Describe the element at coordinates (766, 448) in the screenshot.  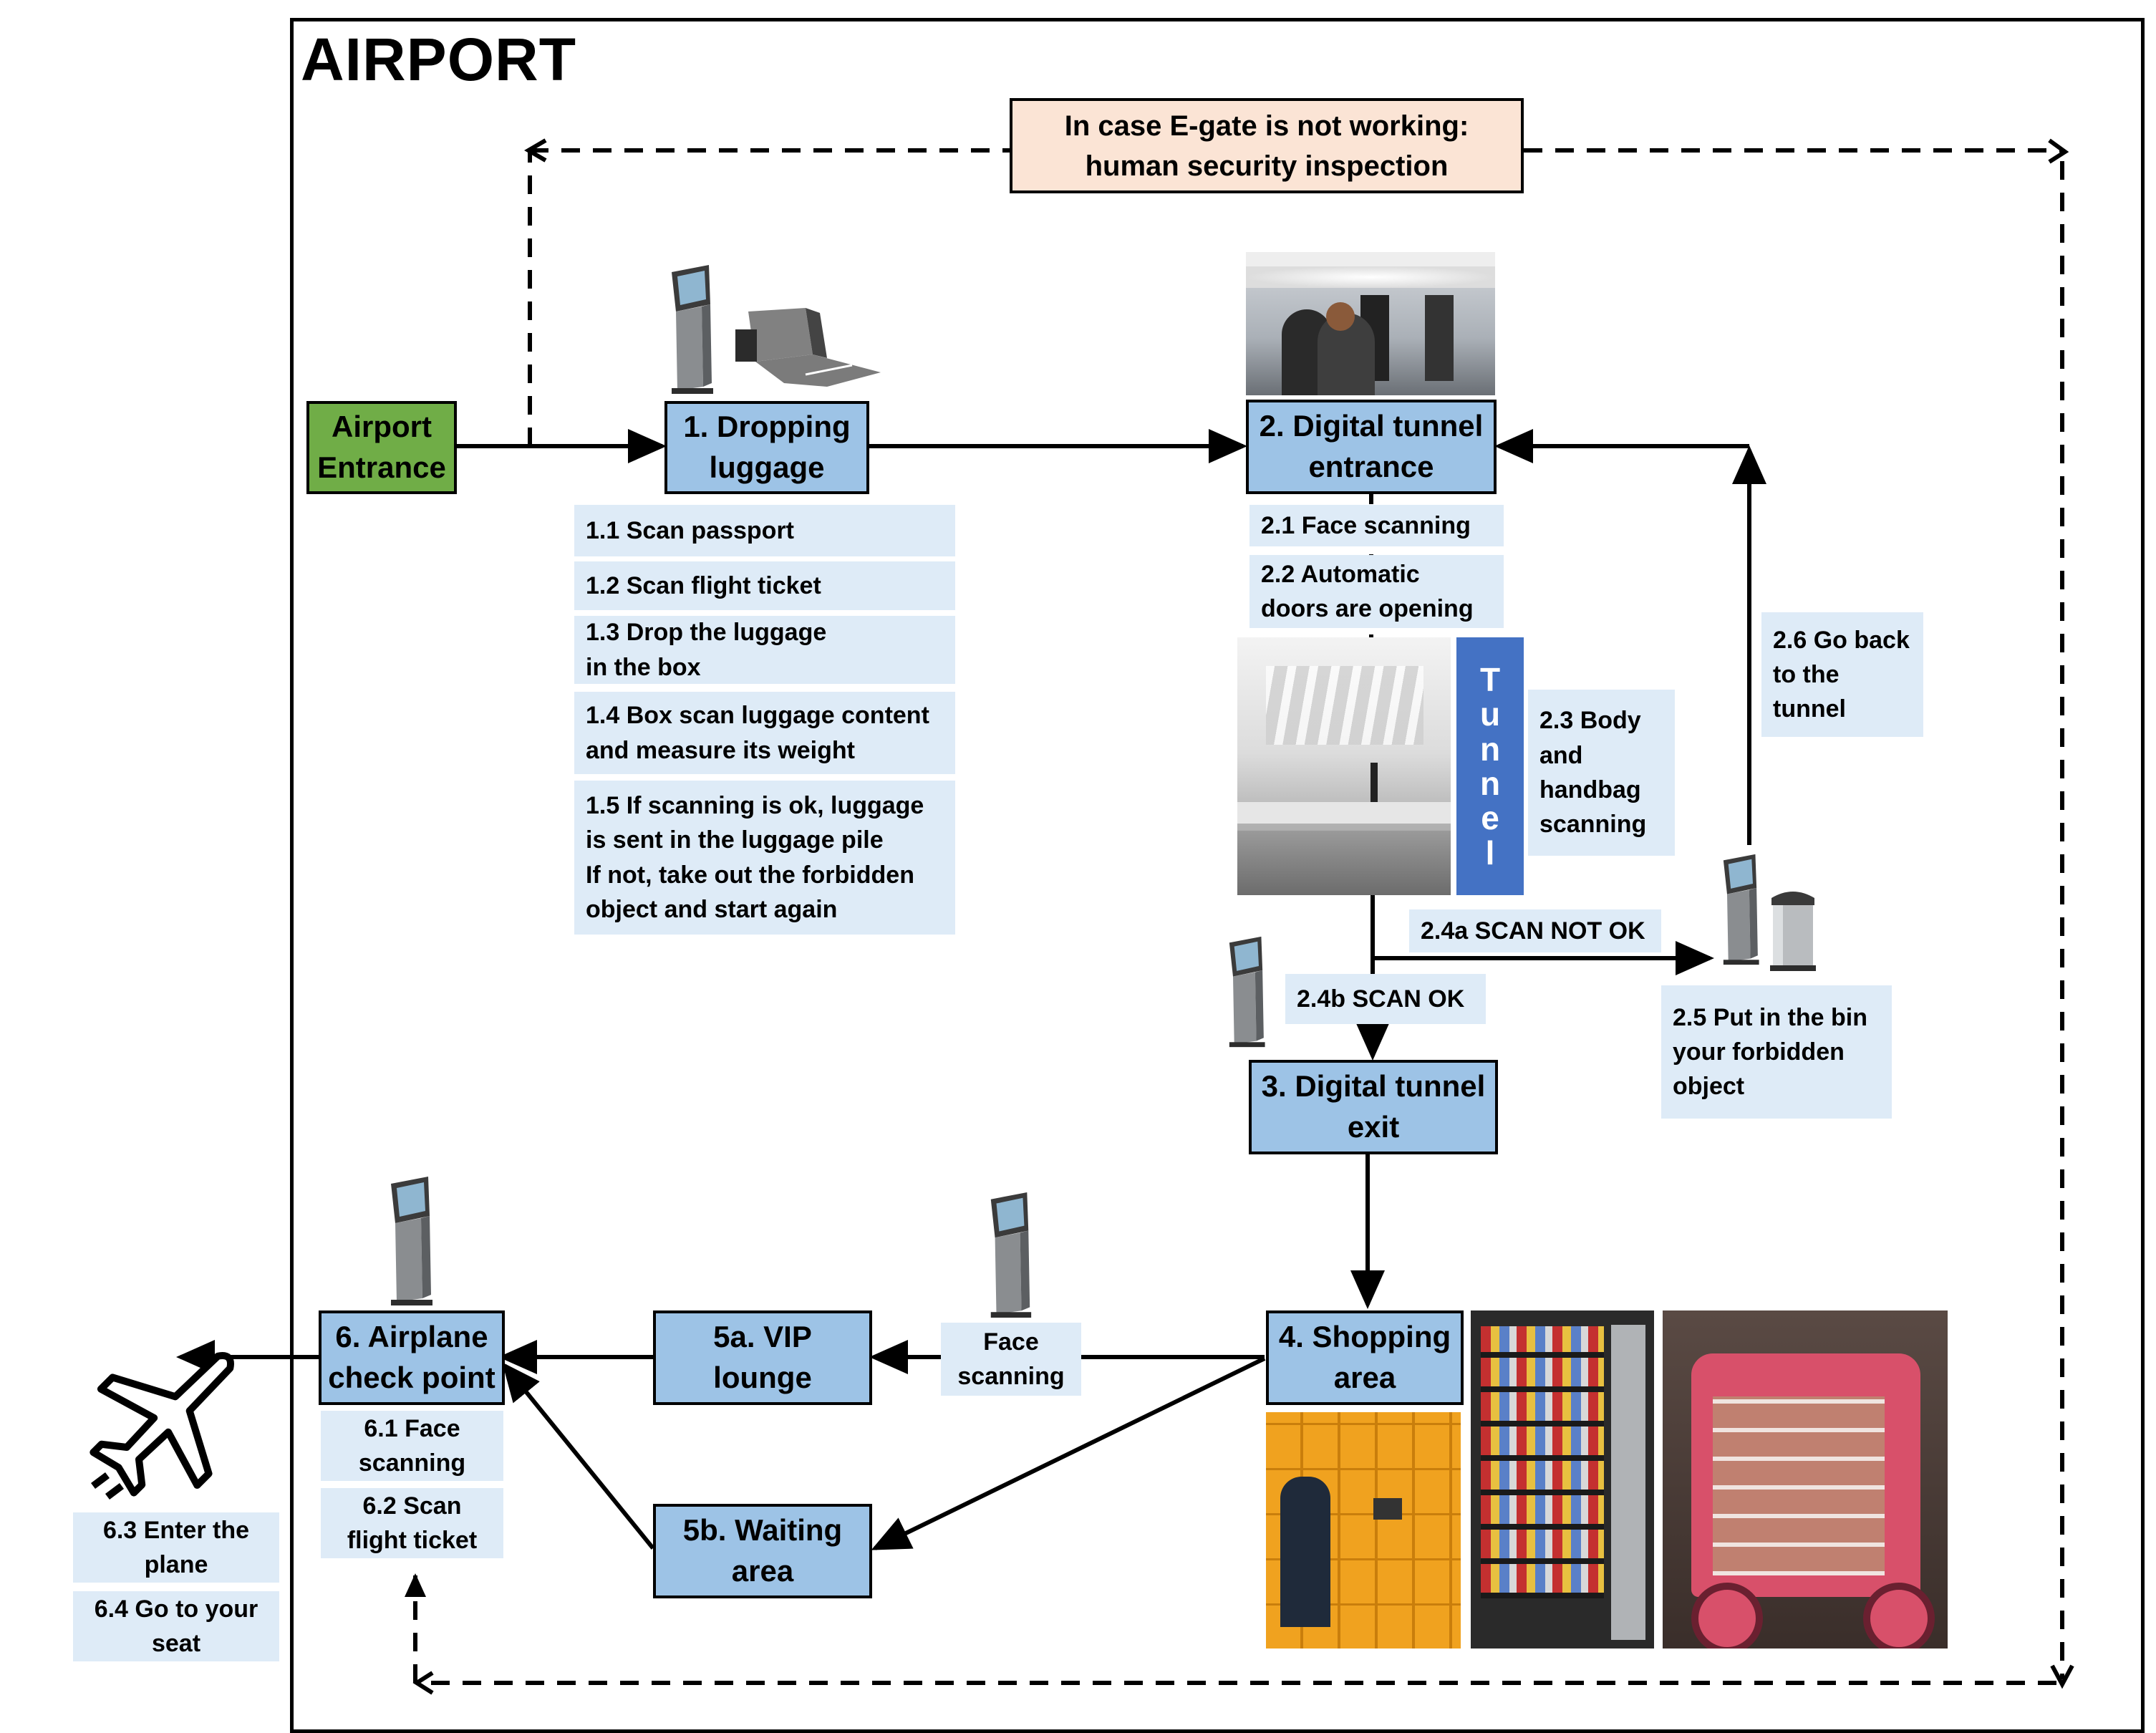
I see `node-dropping-luggage: 1. Dropping luggage` at that location.